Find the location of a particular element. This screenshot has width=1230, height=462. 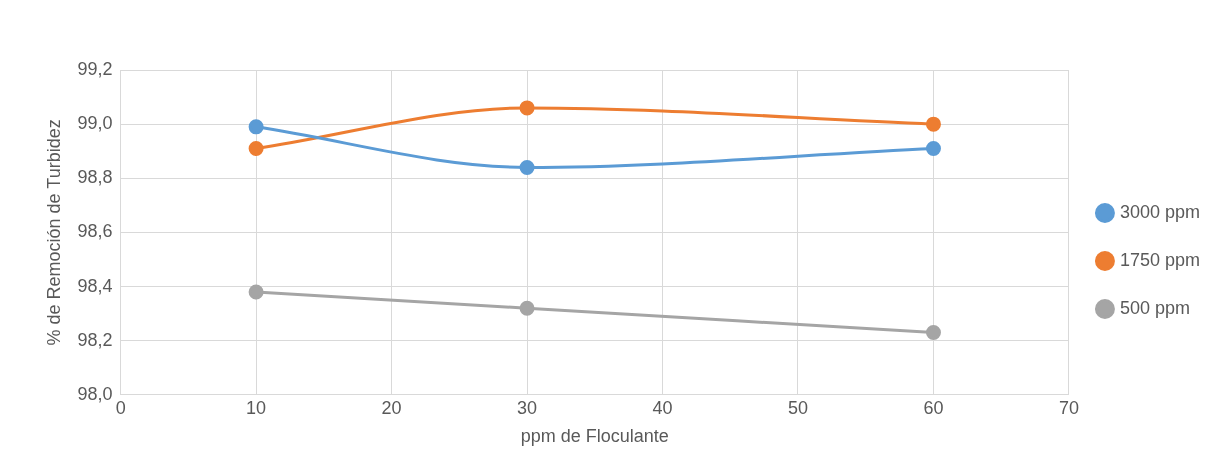

y-tick-label: 98,2 is located at coordinates (95, 339).